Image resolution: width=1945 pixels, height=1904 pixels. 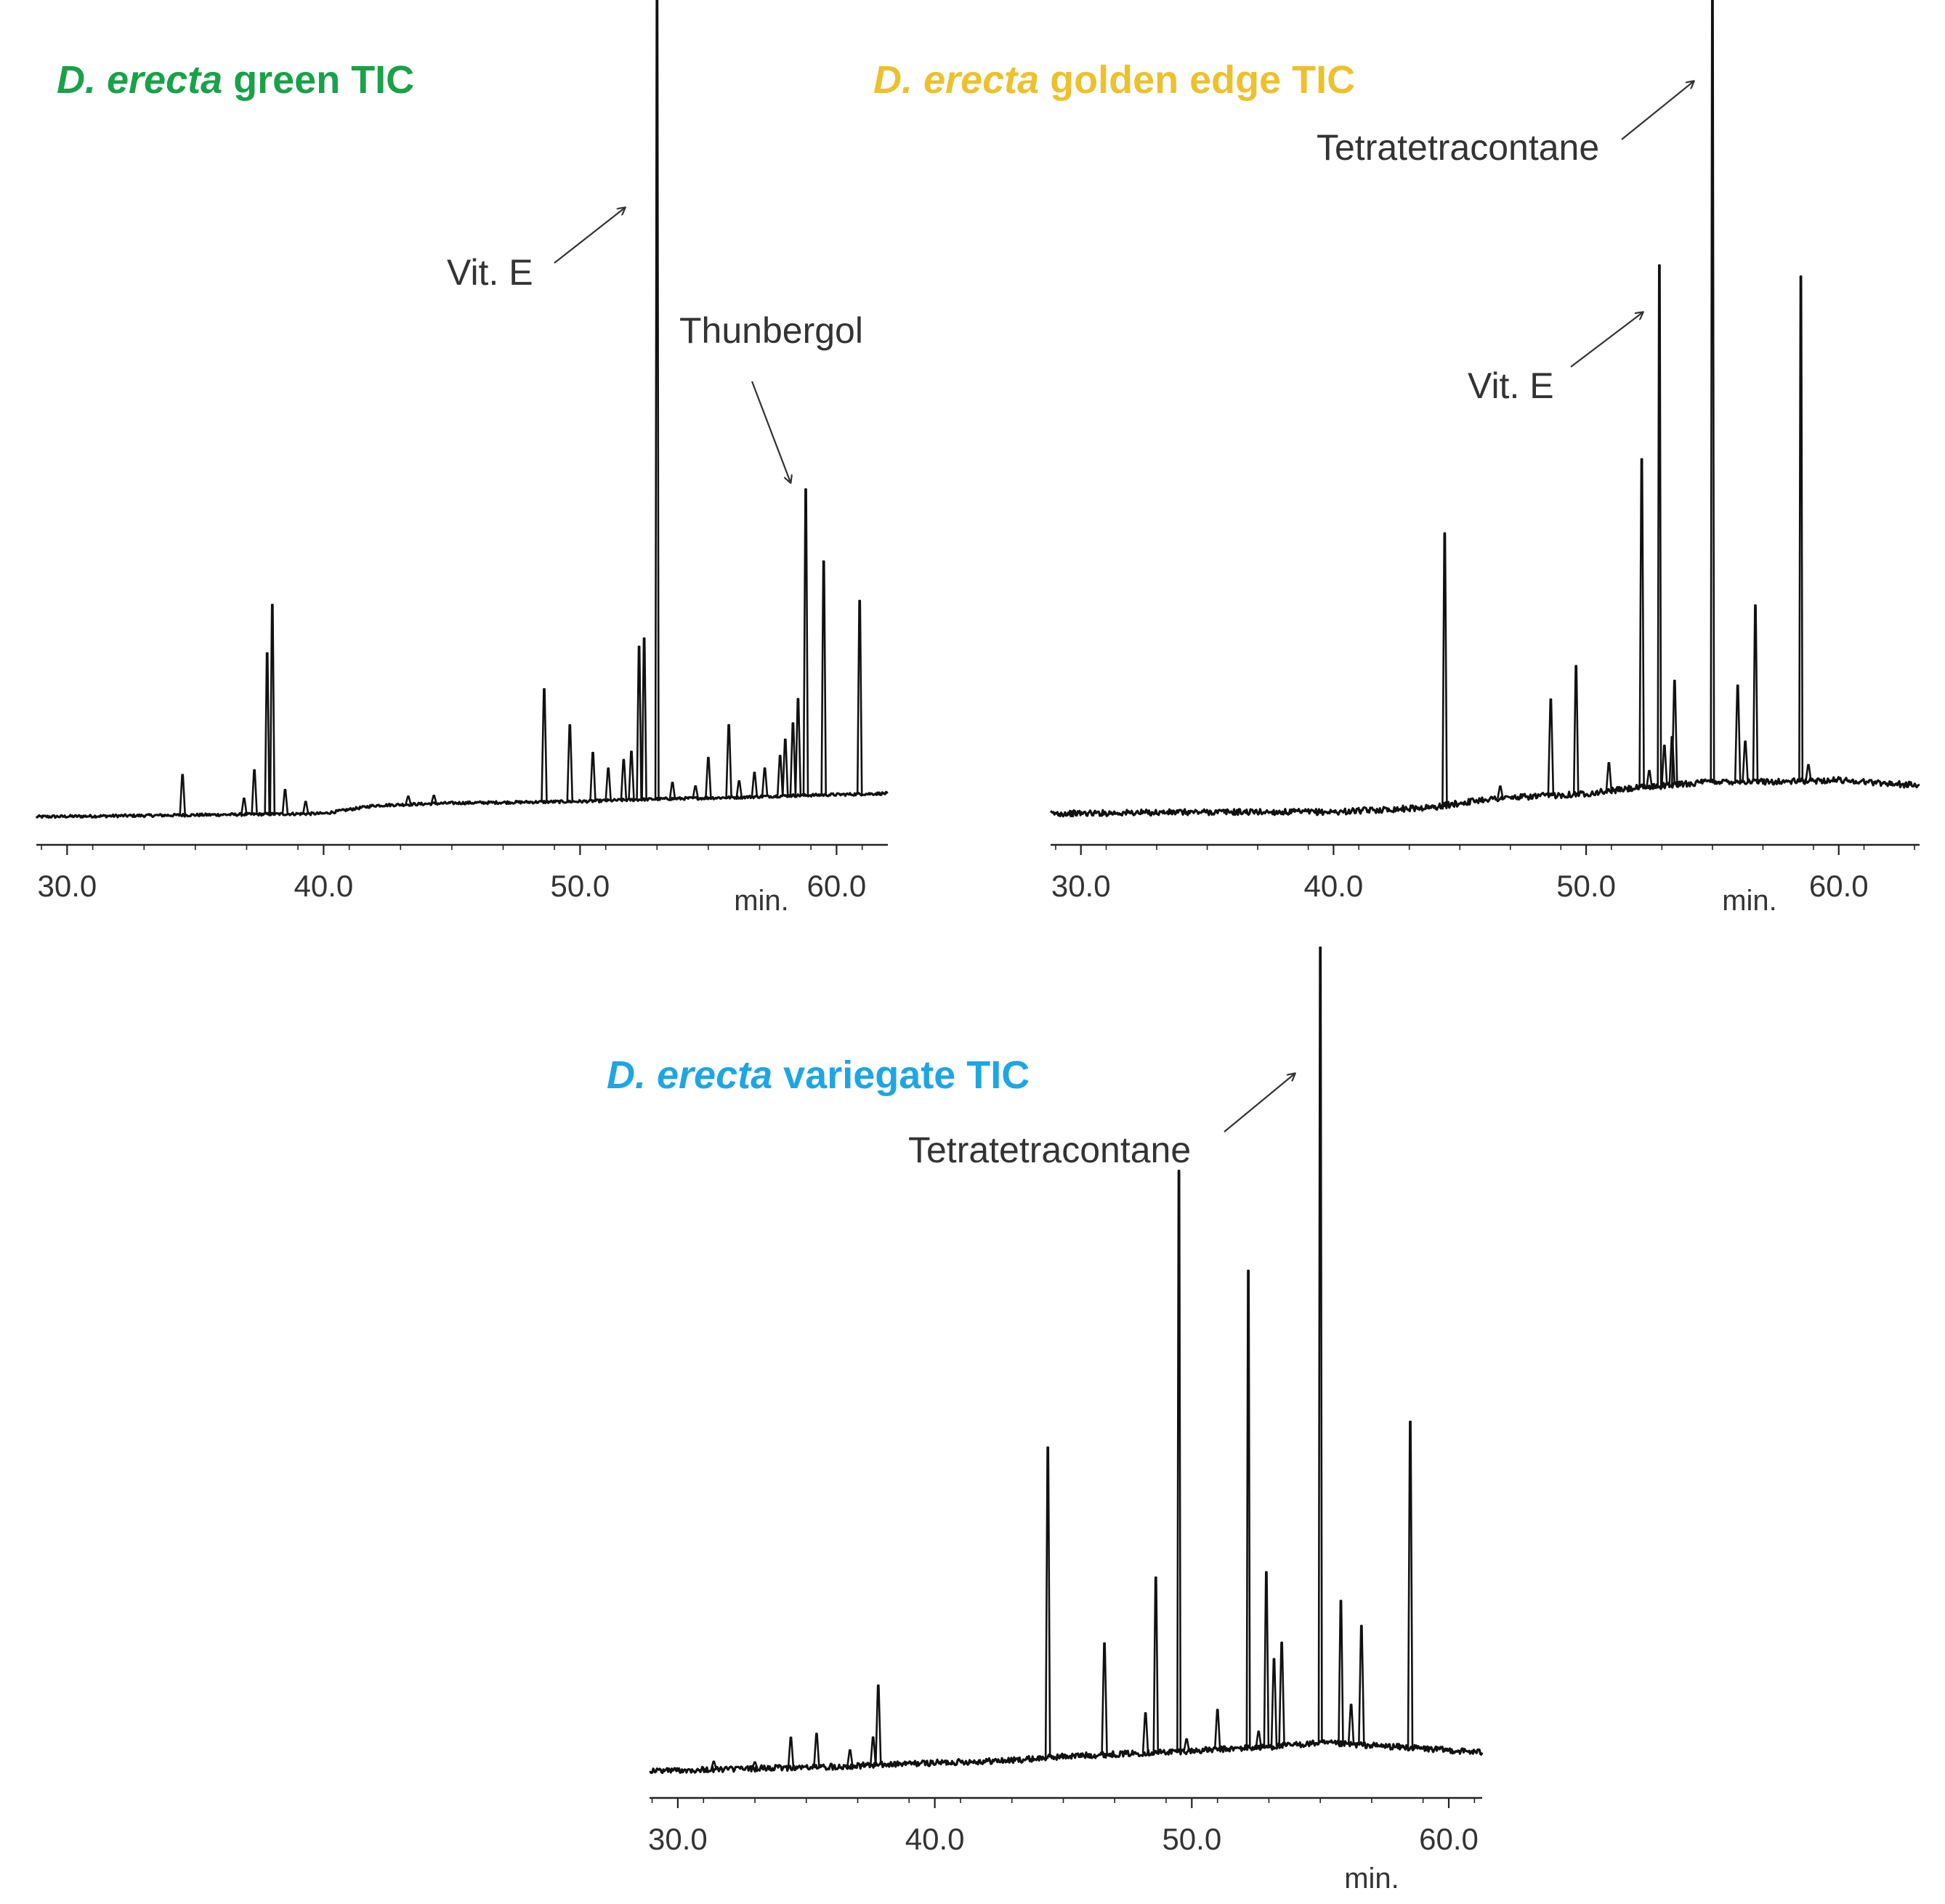 I want to click on chart-title: D. erecta golden edge TIC, so click(x=1114, y=80).